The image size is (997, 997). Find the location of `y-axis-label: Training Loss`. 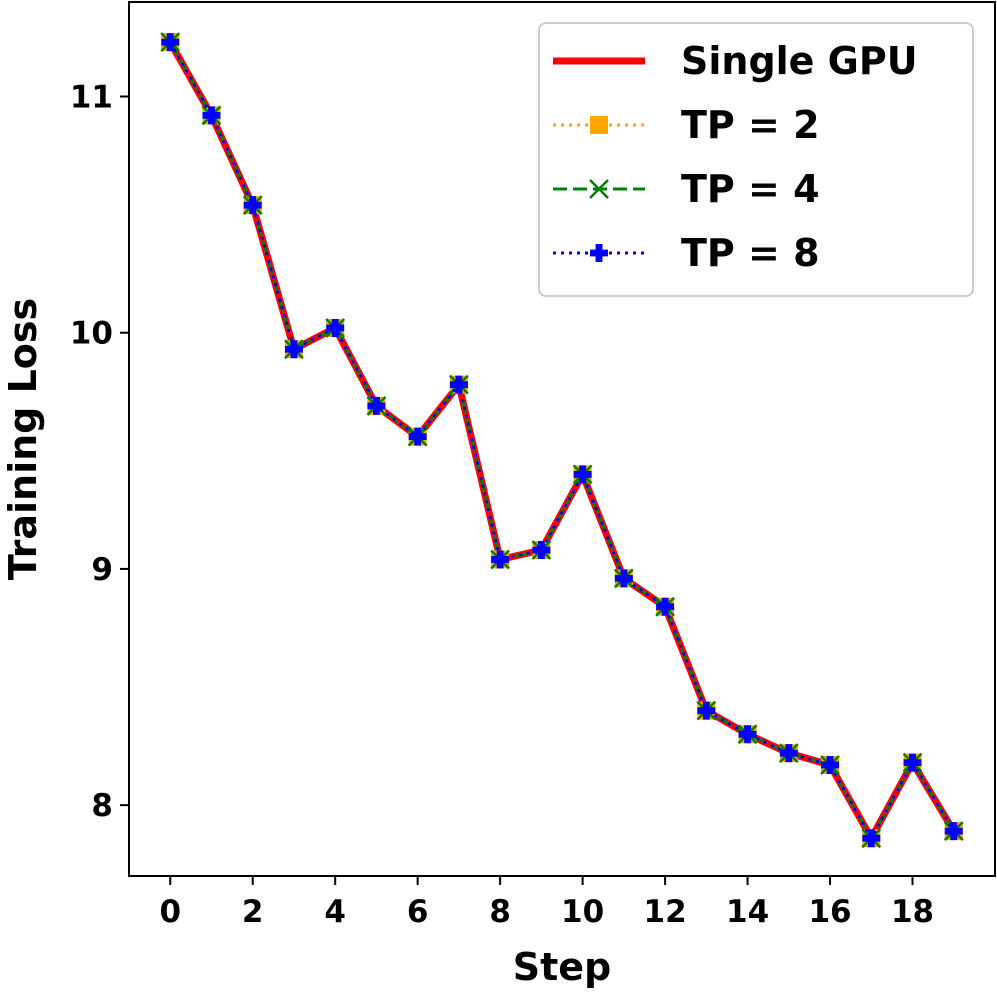

y-axis-label: Training Loss is located at coordinates (23, 439).